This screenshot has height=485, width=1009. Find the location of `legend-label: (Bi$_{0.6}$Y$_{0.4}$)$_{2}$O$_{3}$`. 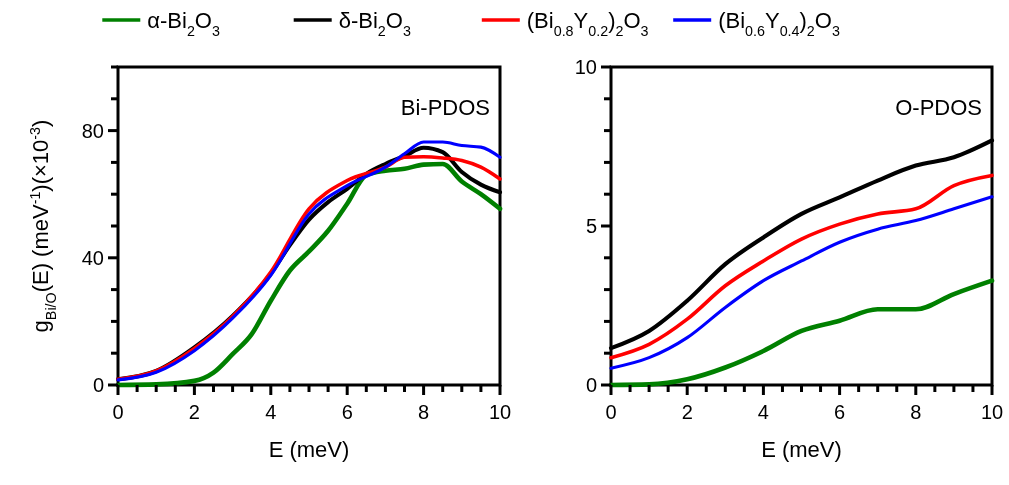

legend-label: (Bi$_{0.6}$Y$_{0.4}$)$_{2}$O$_{3}$ is located at coordinates (779, 23).